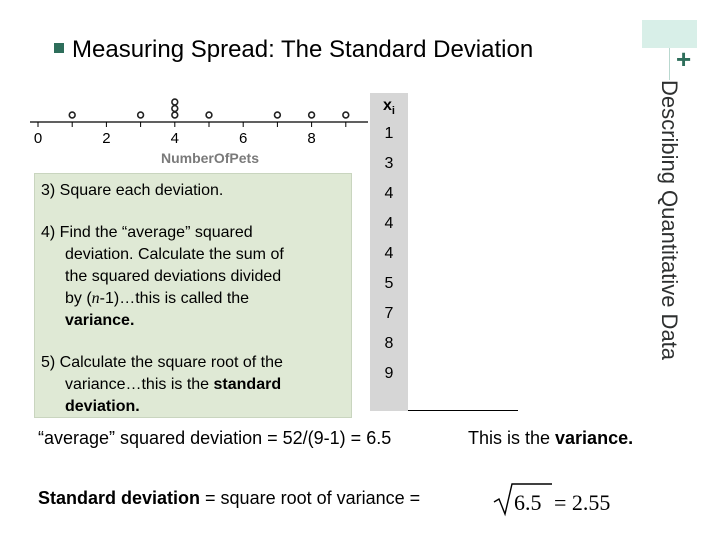 The image size is (720, 540). What do you see at coordinates (162, 407) in the screenshot?
I see `step-5-line-3: deviation.` at bounding box center [162, 407].